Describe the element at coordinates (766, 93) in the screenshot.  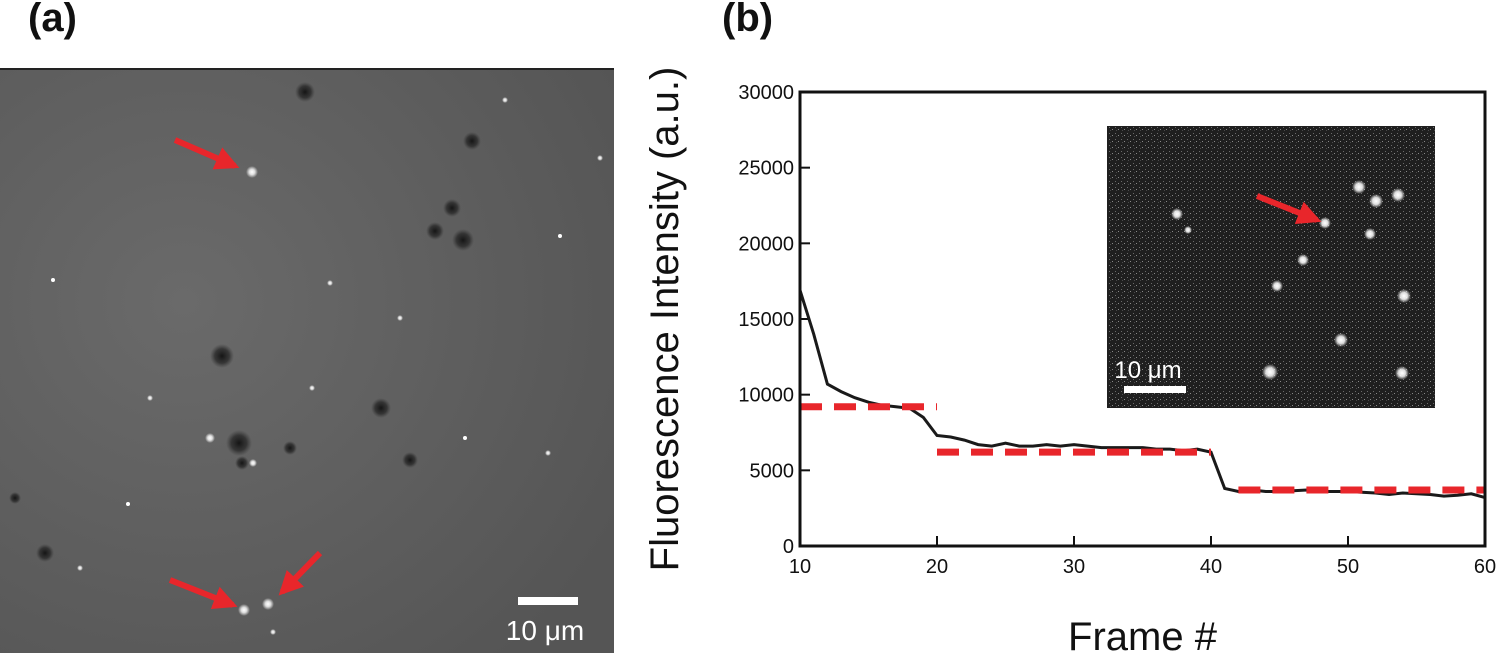
I see `y-tick-label: 30000` at that location.